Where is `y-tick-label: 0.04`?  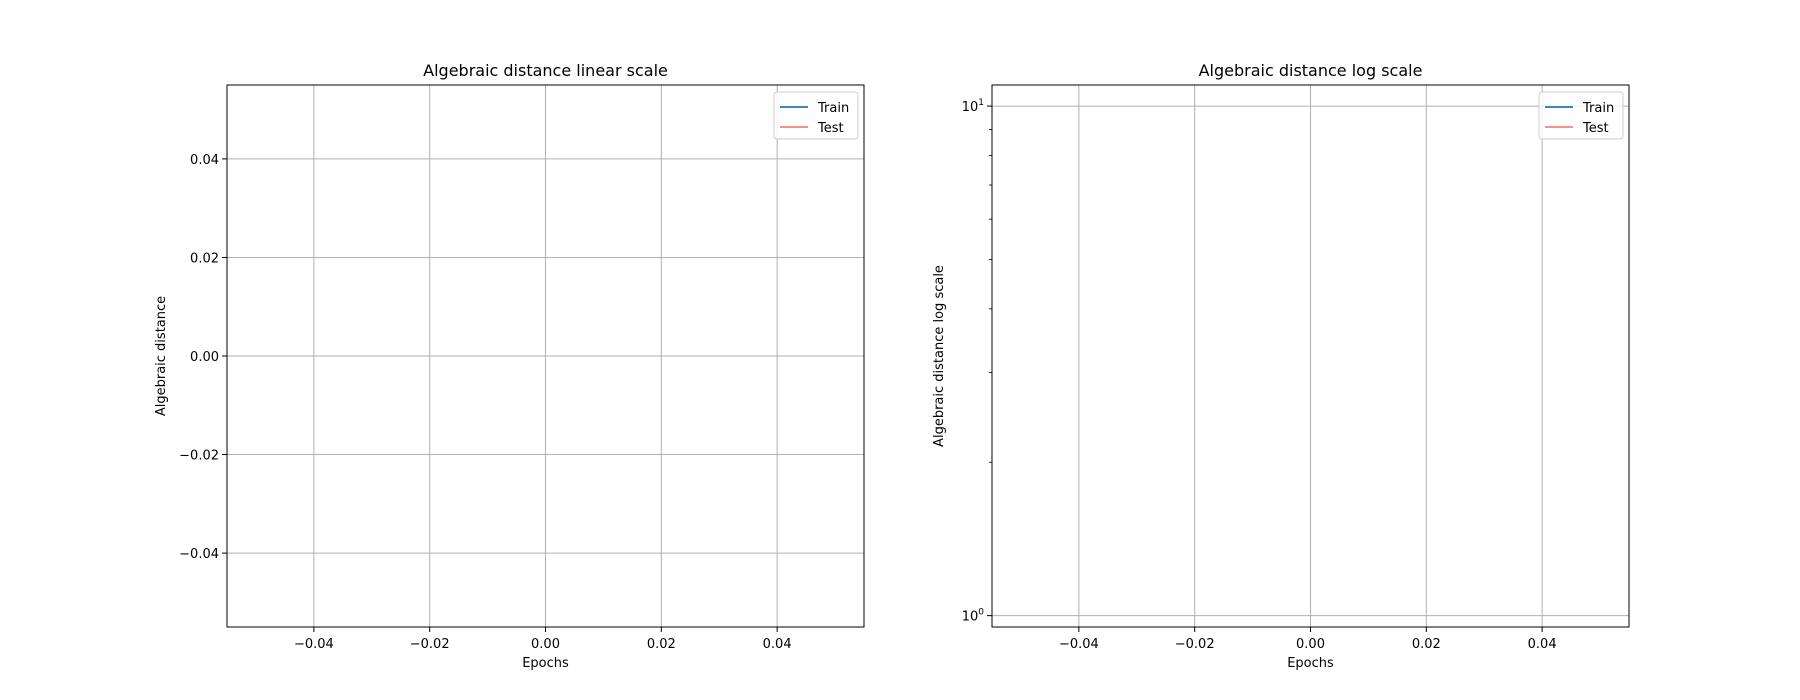 y-tick-label: 0.04 is located at coordinates (204, 160).